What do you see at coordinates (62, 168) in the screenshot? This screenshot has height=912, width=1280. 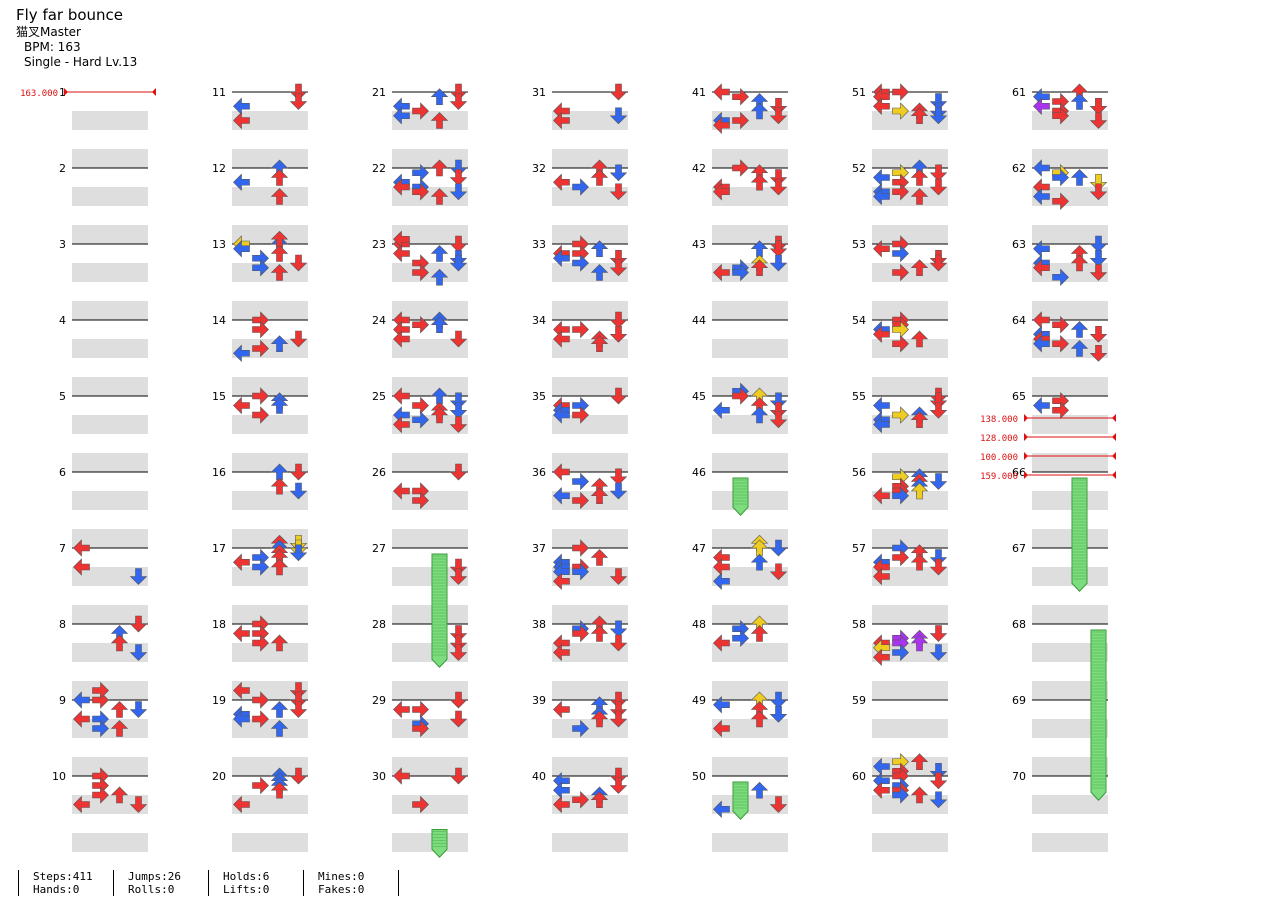 I see `measure-number: 2` at bounding box center [62, 168].